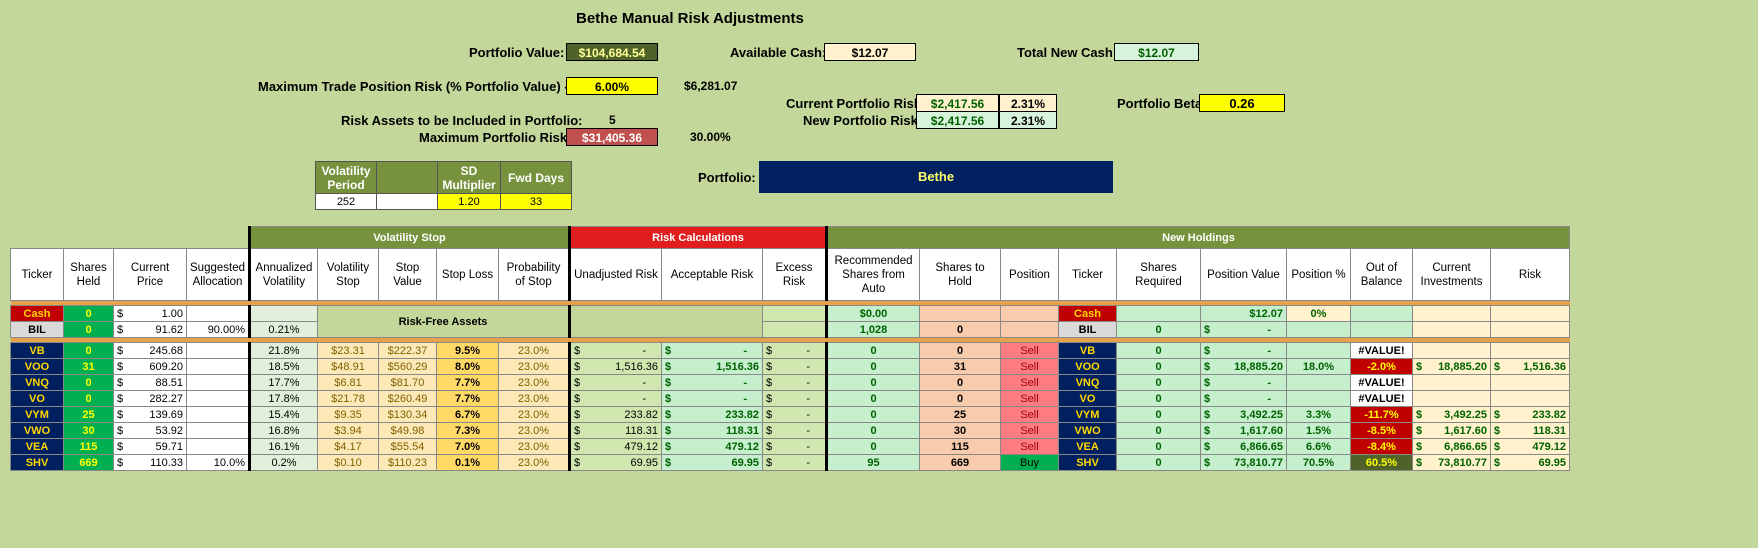 The image size is (1758, 548). Describe the element at coordinates (960, 446) in the screenshot. I see `shares-to-hold-cell: 115` at that location.